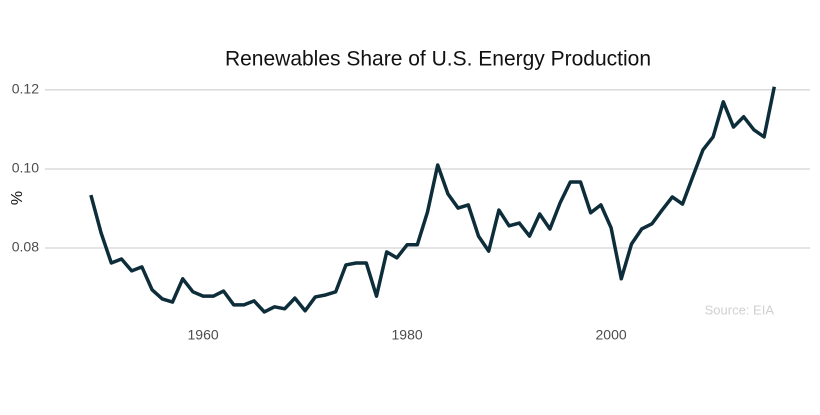 This screenshot has height=415, width=820. What do you see at coordinates (611, 335) in the screenshot?
I see `x-tick-label: 2000` at bounding box center [611, 335].